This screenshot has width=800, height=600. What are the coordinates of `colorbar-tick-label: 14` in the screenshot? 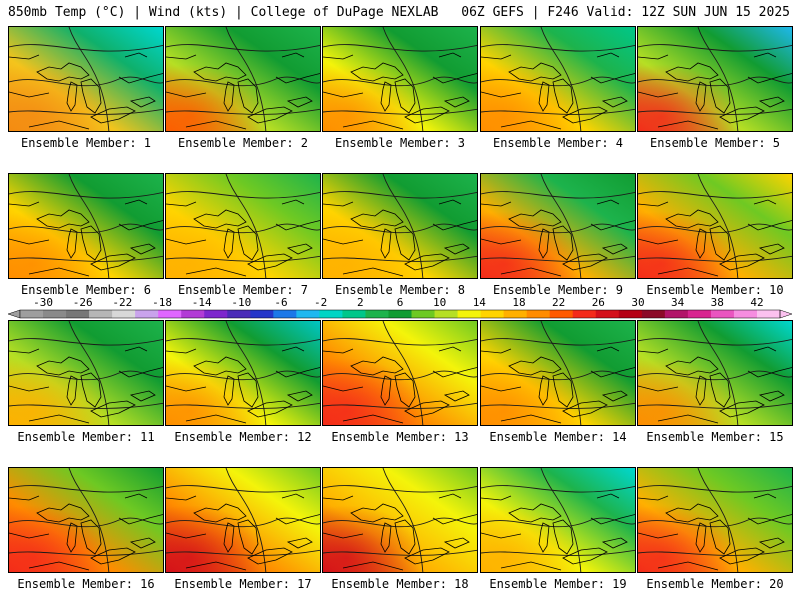 It's located at (480, 302).